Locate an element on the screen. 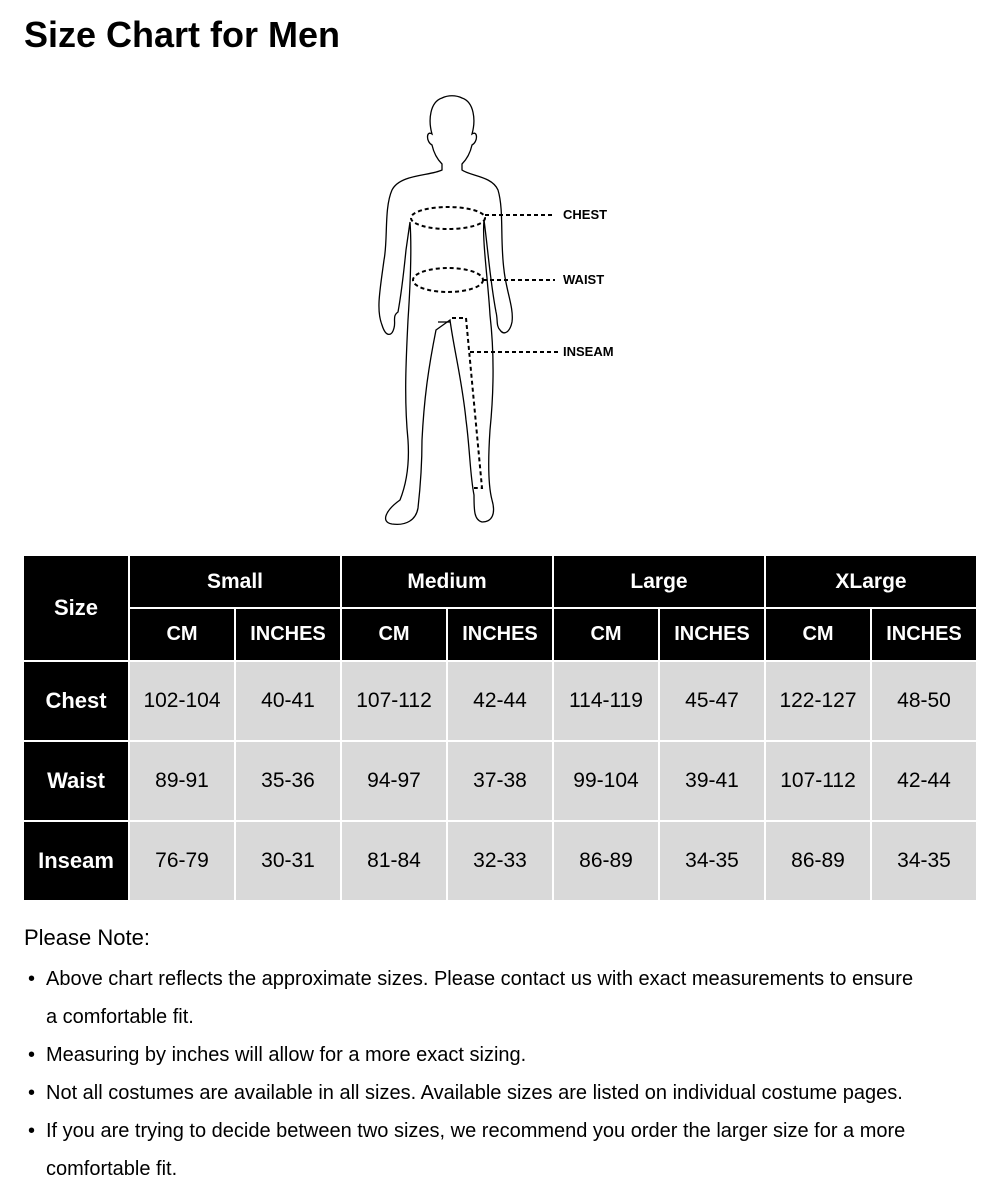 This screenshot has height=1194, width=1000. size-small-header: Small is located at coordinates (235, 581).